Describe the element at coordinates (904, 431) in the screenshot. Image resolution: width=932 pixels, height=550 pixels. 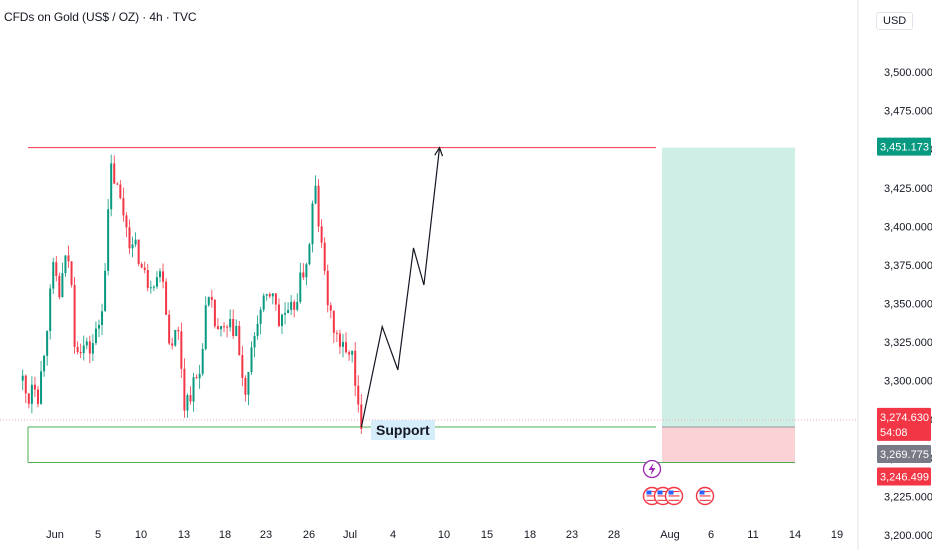
I see `countdown-badge-bg` at that location.